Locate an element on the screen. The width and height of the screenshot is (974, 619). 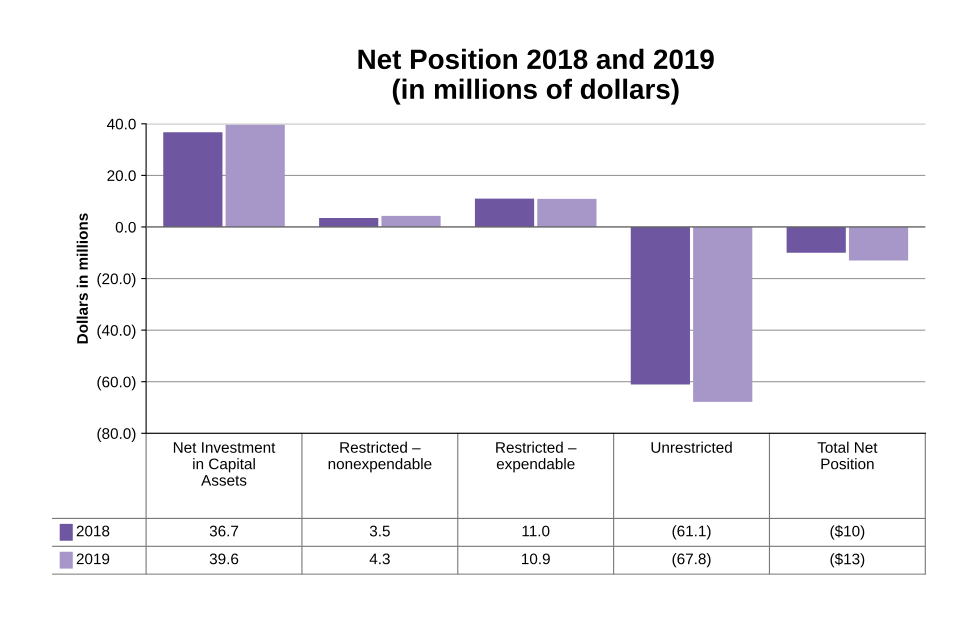
data-label: 36.7 is located at coordinates (224, 531).